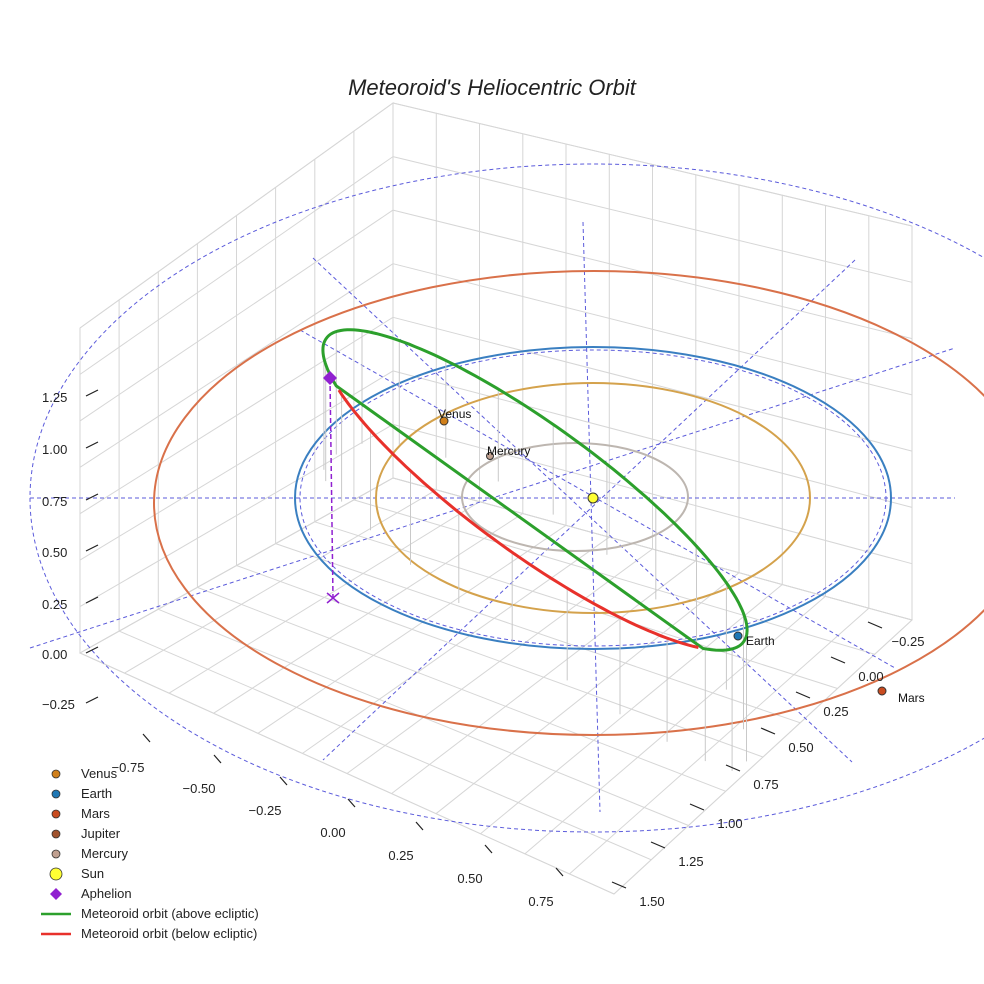 This screenshot has width=984, height=984. What do you see at coordinates (188, 894) in the screenshot?
I see `legend-item: Aphelion` at bounding box center [188, 894].